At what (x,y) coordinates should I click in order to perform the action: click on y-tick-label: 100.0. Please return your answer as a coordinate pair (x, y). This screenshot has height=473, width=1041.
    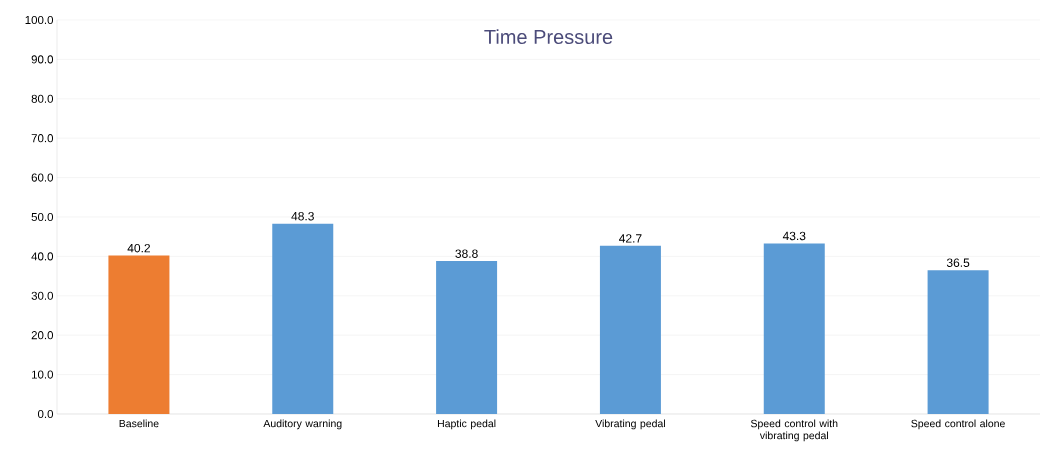
    Looking at the image, I should click on (39, 20).